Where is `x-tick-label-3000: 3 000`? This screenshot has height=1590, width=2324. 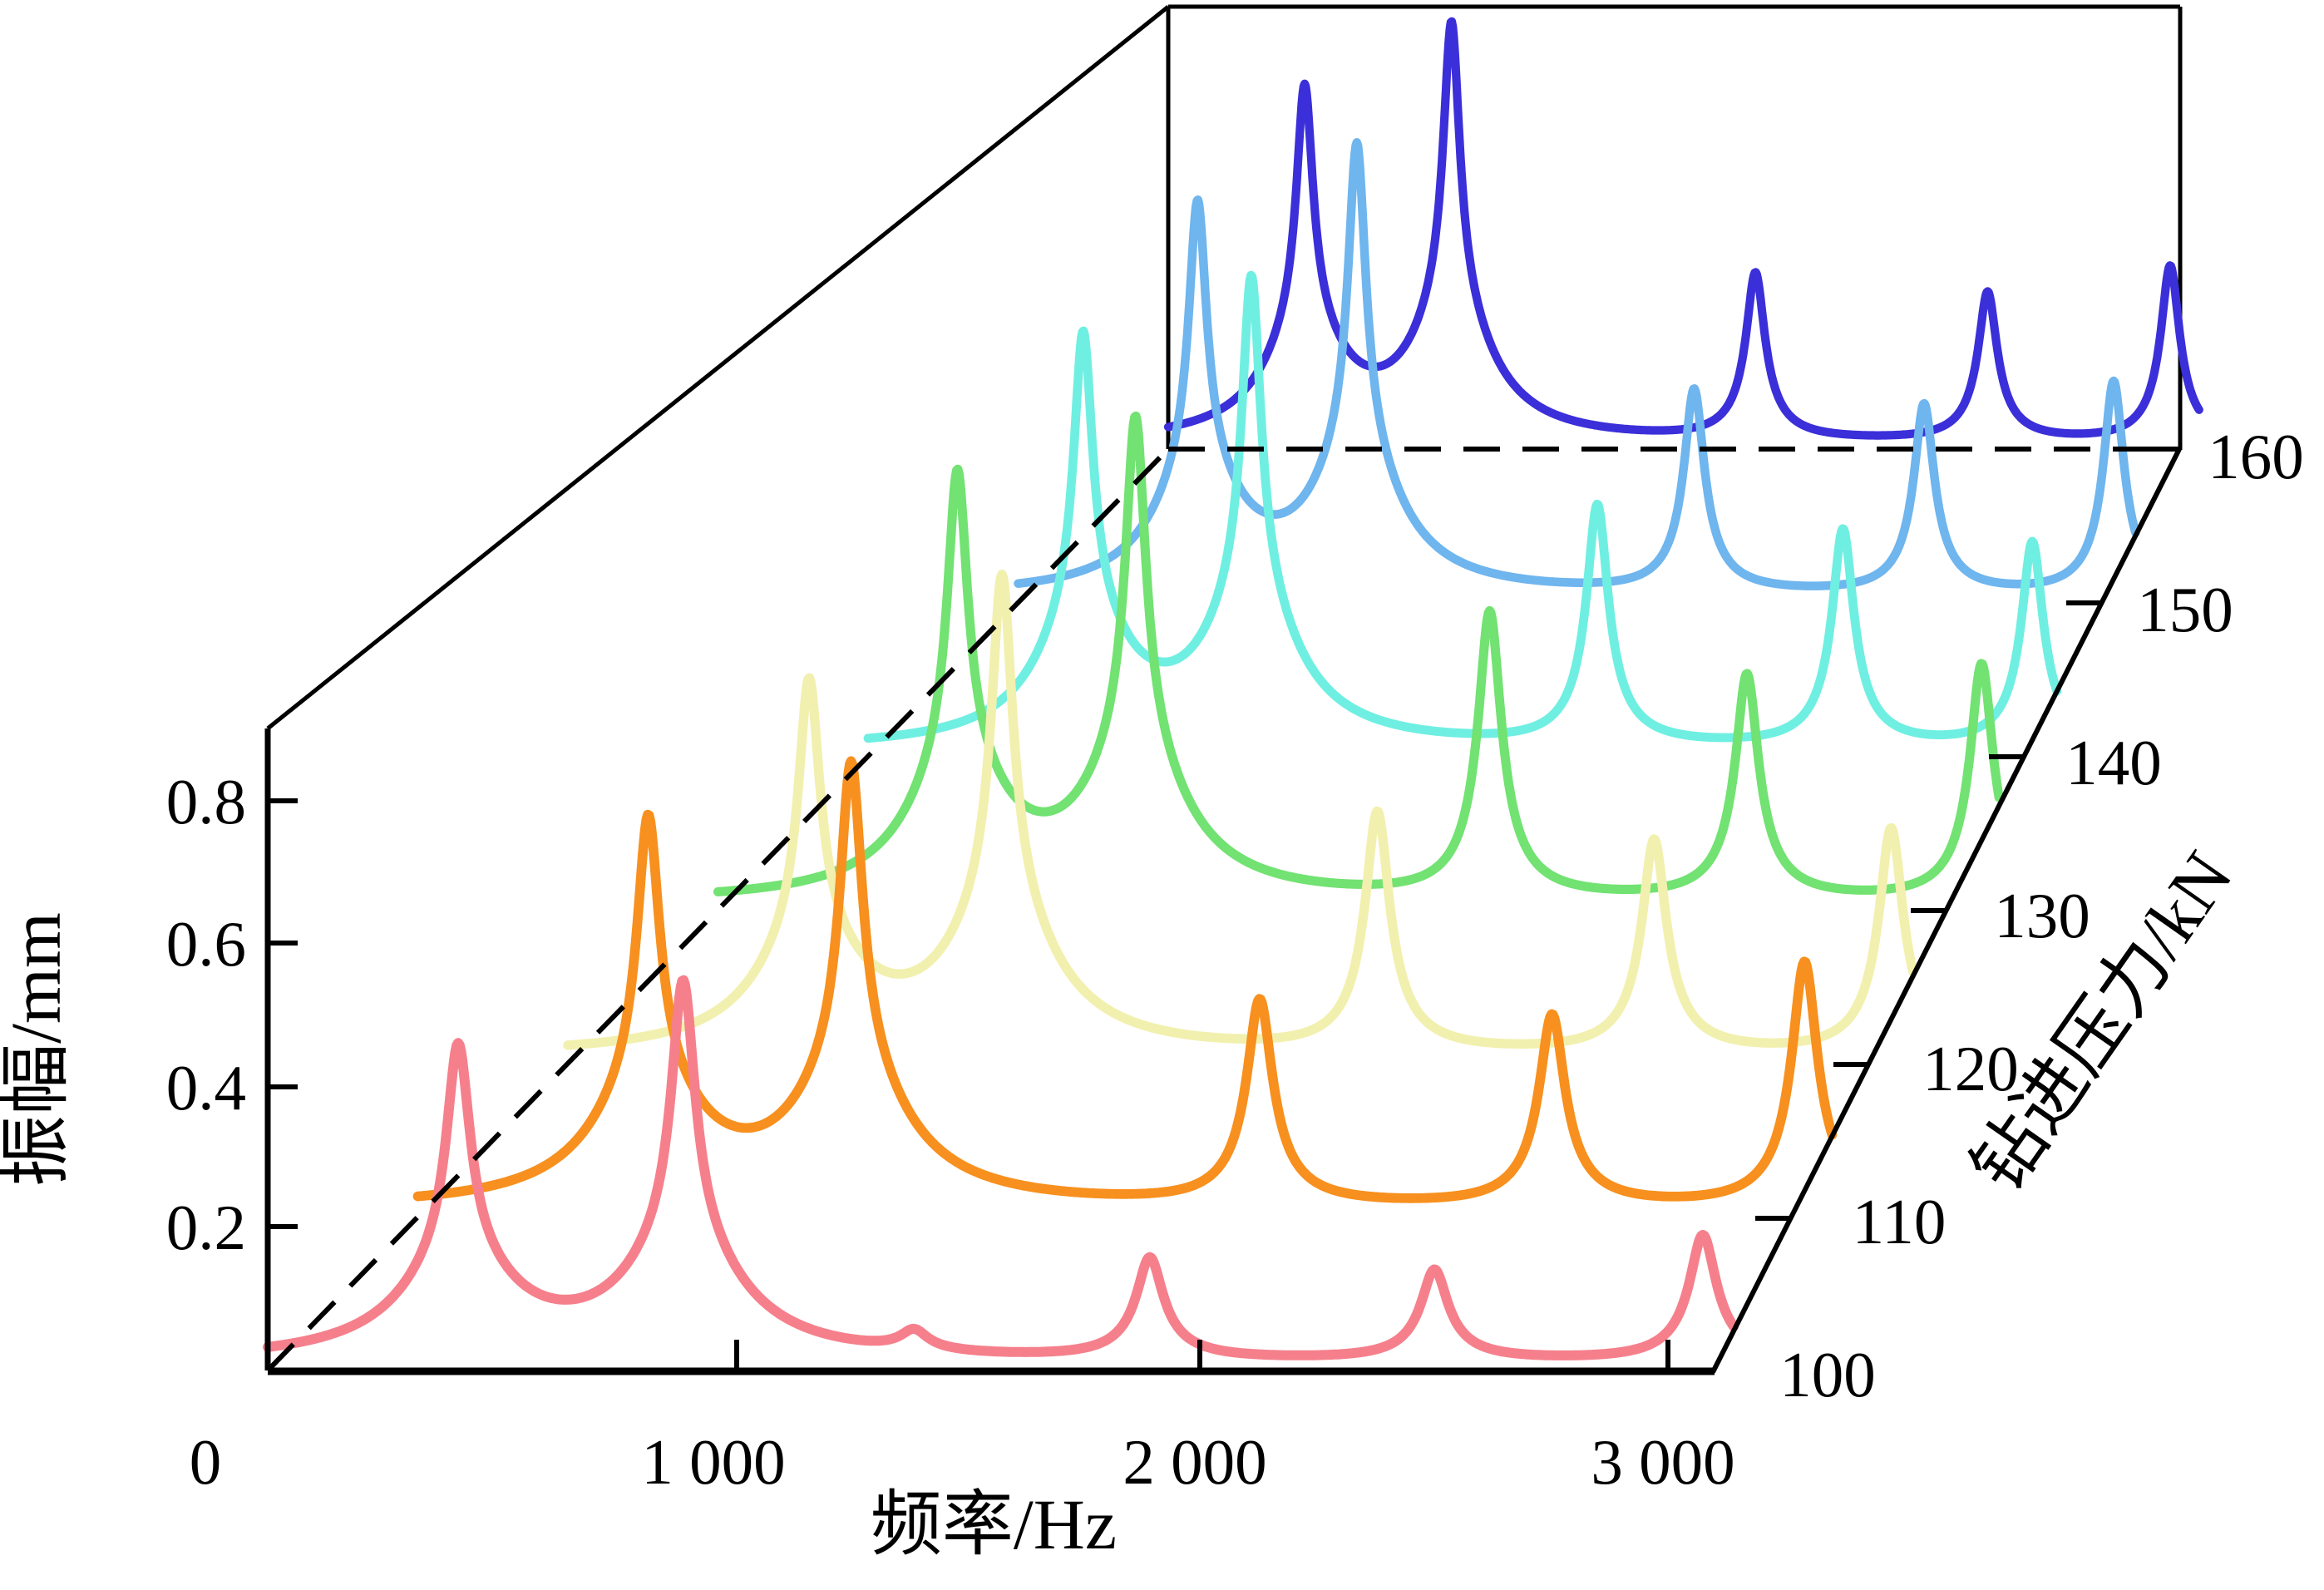
x-tick-label-3000: 3 000 is located at coordinates (1663, 1462).